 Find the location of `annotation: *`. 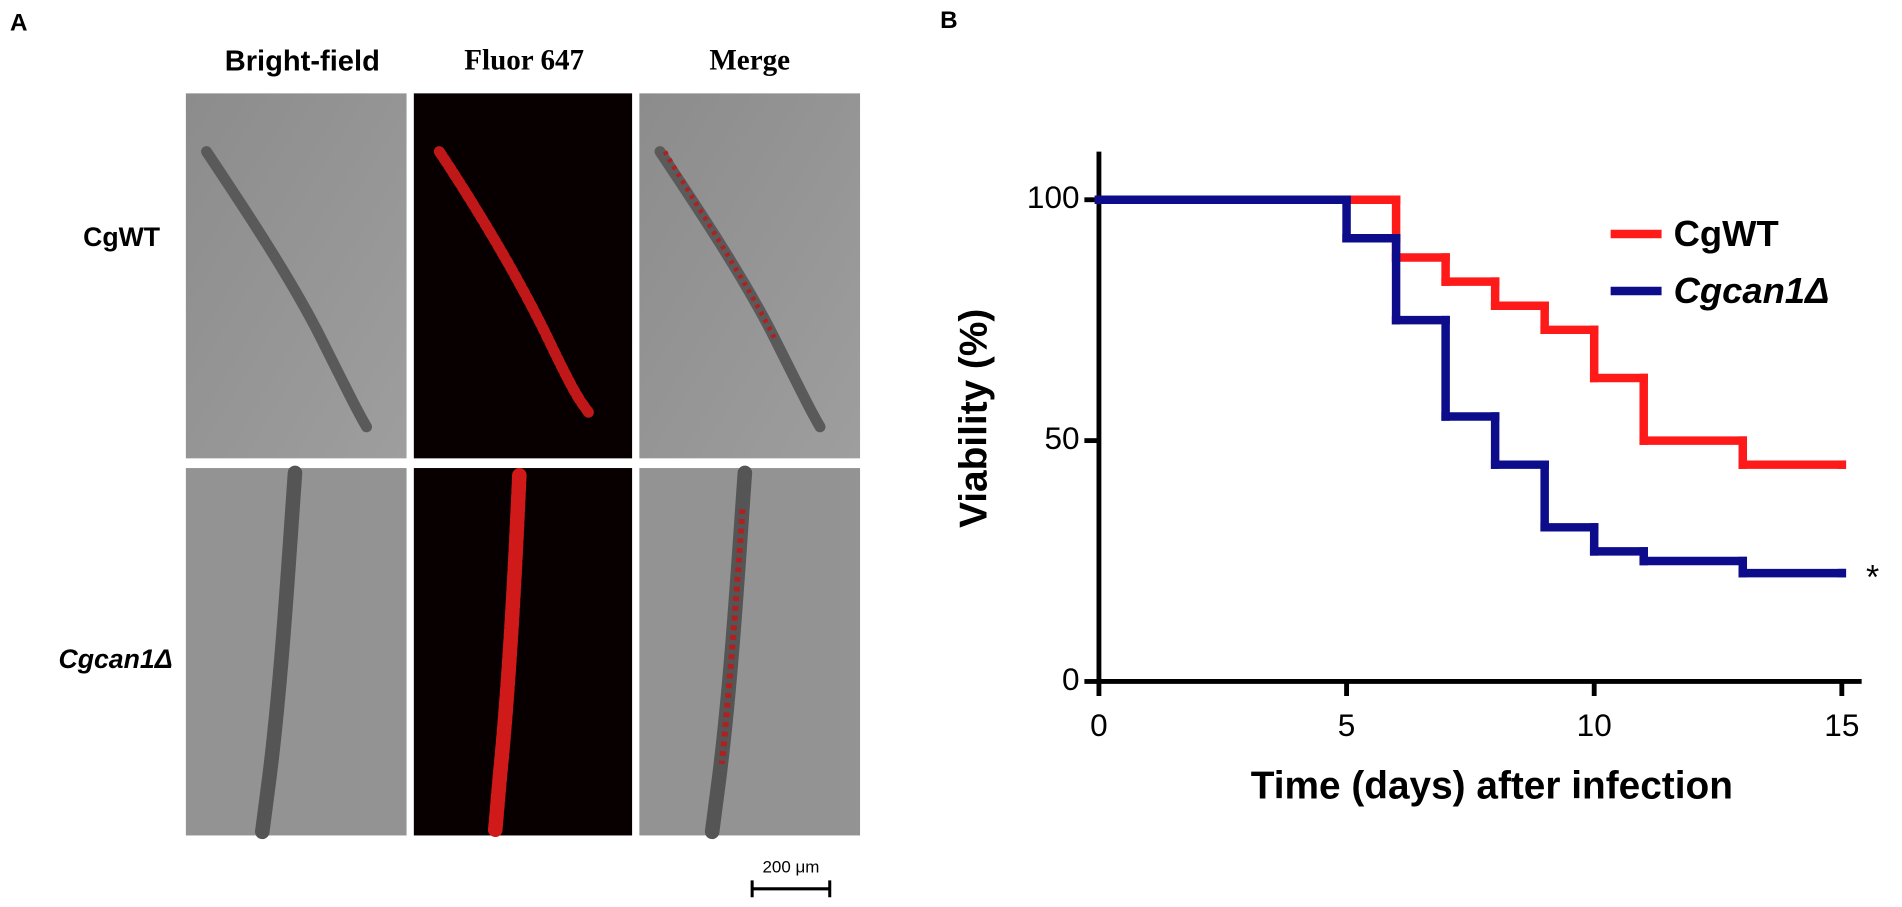

annotation: * is located at coordinates (1872, 578).